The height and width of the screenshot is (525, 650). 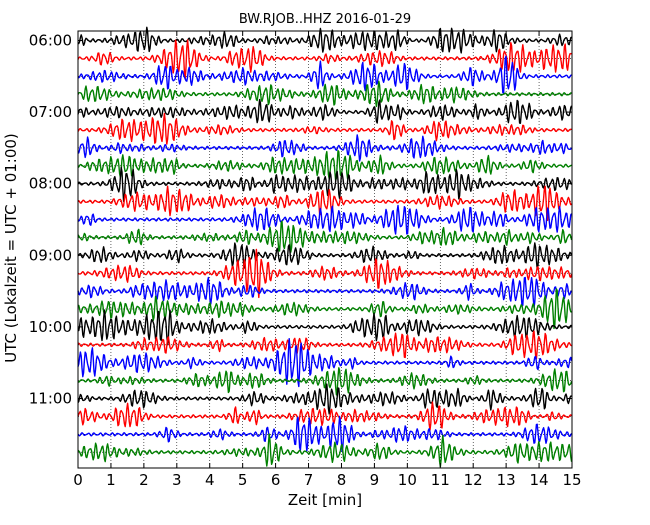 What do you see at coordinates (111, 480) in the screenshot?
I see `x-tick-label: 1` at bounding box center [111, 480].